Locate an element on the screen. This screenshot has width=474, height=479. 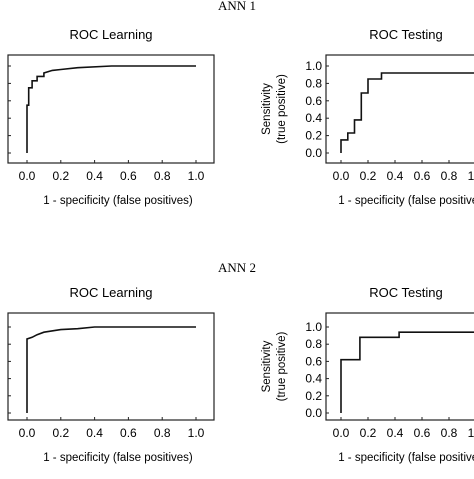
s1-testing-y-axis-label: Sensitivity is located at coordinates (267, 109).